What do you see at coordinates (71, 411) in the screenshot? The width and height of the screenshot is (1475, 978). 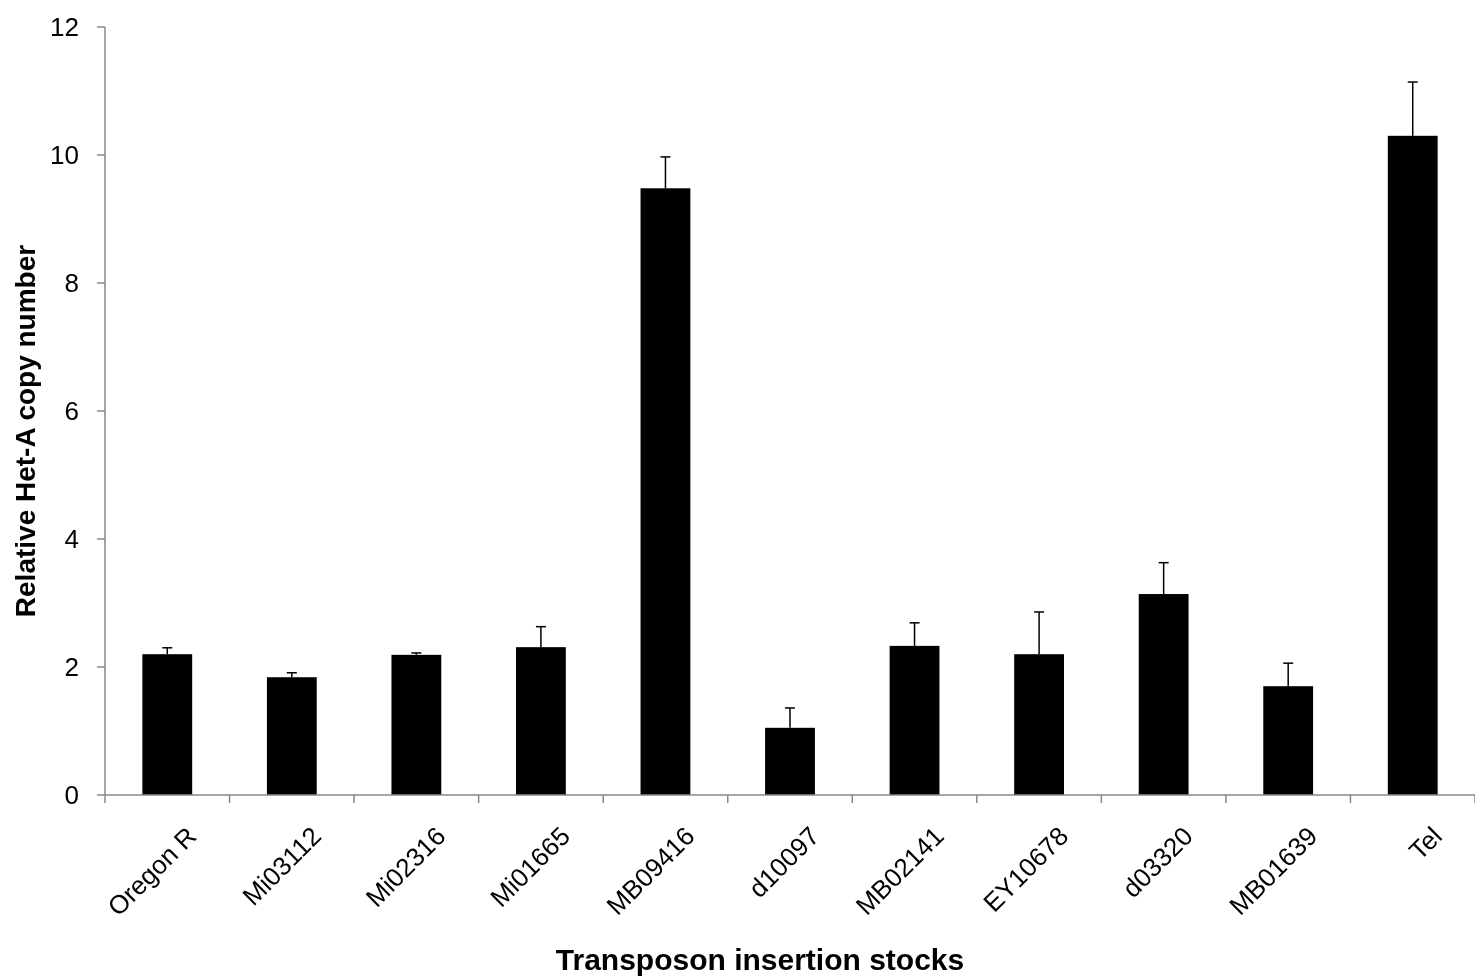 I see `y-tick-label: 6` at bounding box center [71, 411].